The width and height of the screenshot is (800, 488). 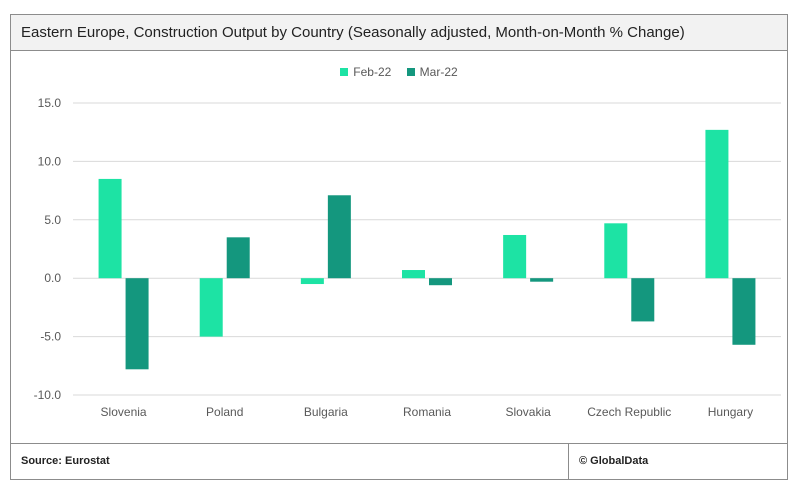 I want to click on footer-divider, so click(x=568, y=461).